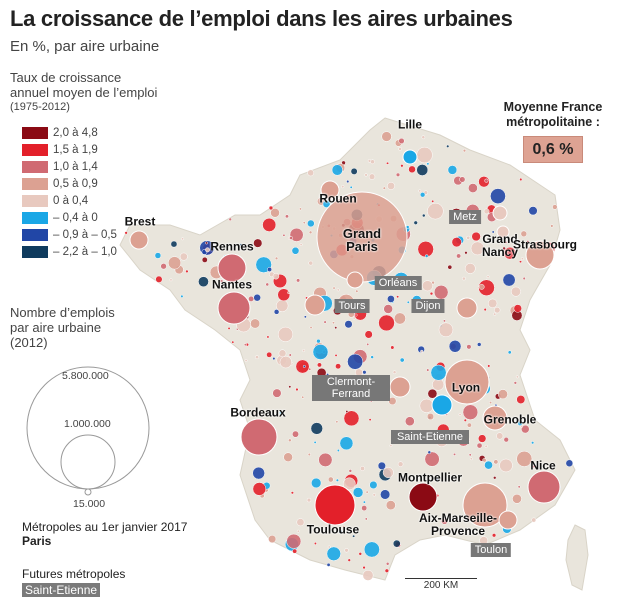 The image size is (623, 603). Describe the element at coordinates (75, 217) in the screenshot. I see `legend-class-label: – 0,4 à 0` at that location.